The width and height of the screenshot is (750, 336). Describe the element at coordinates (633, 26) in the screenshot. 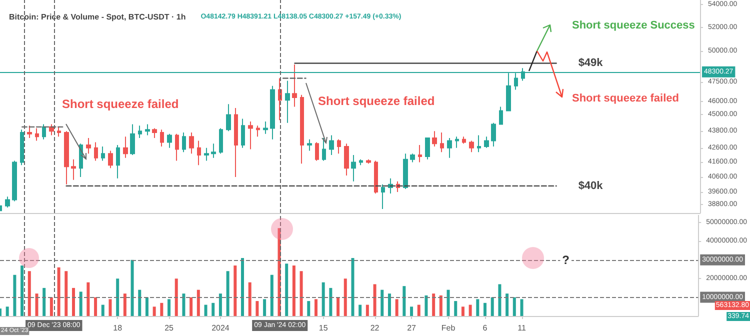

I see `annotation: Short squeeze Success` at that location.